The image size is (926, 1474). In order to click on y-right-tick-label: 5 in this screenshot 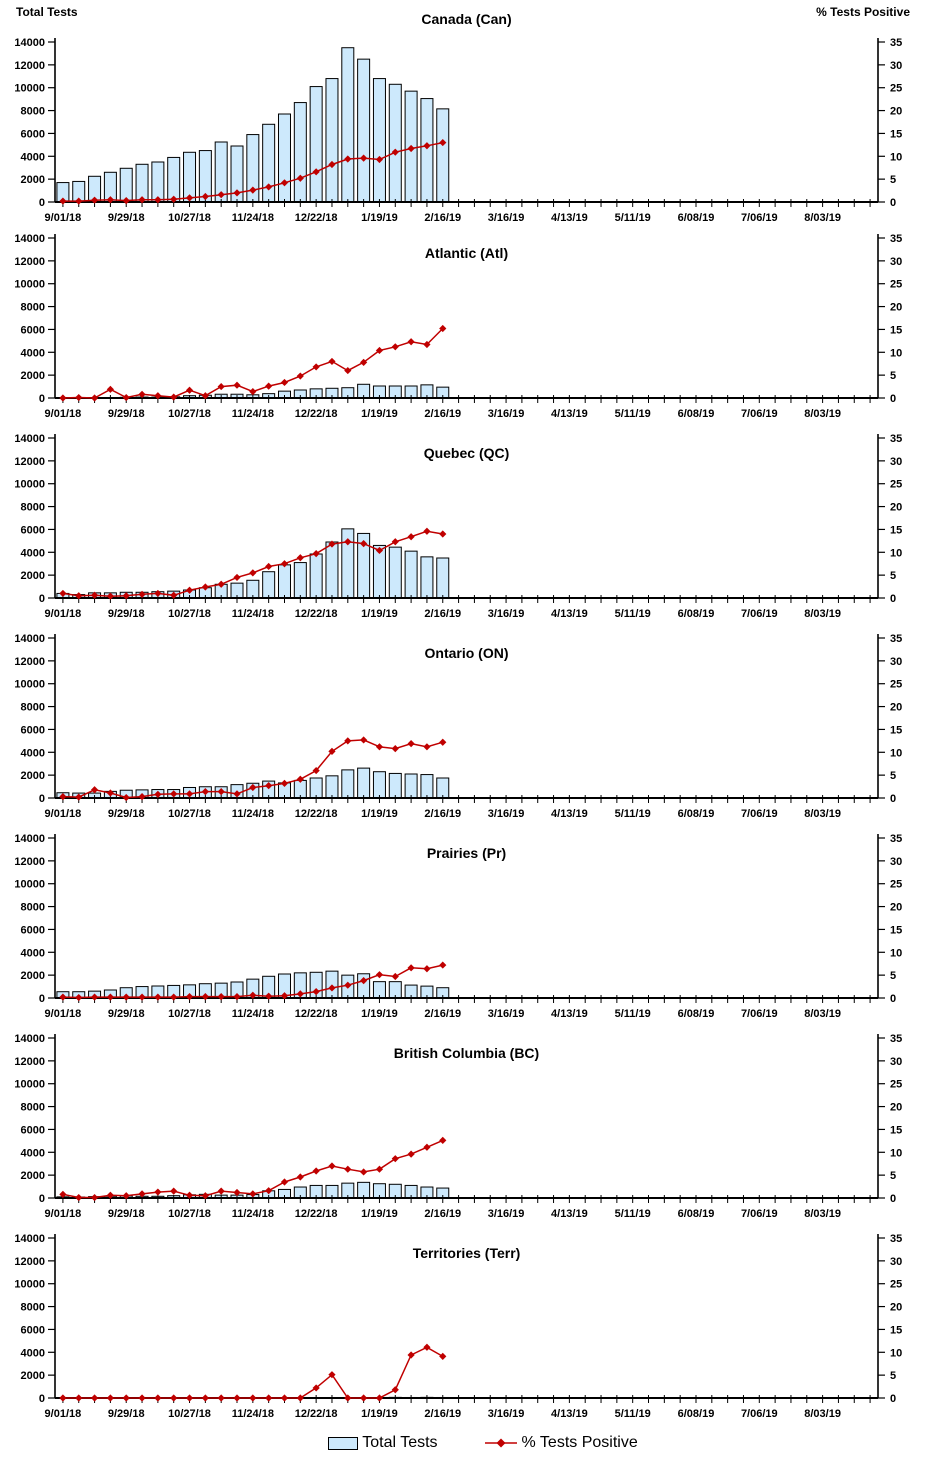, I will do `click(893, 376)`.